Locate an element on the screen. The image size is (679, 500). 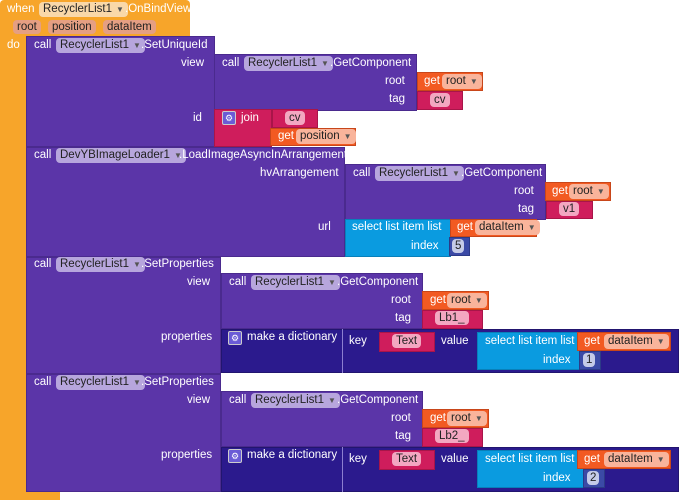
variable-name: position is located at coordinates (320, 136).